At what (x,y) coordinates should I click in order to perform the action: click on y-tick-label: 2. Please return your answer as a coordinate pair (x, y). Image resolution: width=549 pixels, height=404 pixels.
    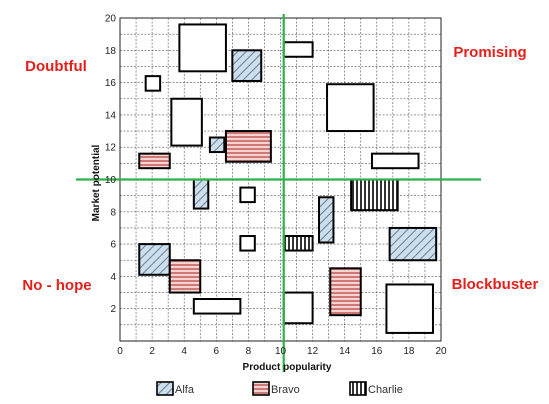
    Looking at the image, I should click on (113, 309).